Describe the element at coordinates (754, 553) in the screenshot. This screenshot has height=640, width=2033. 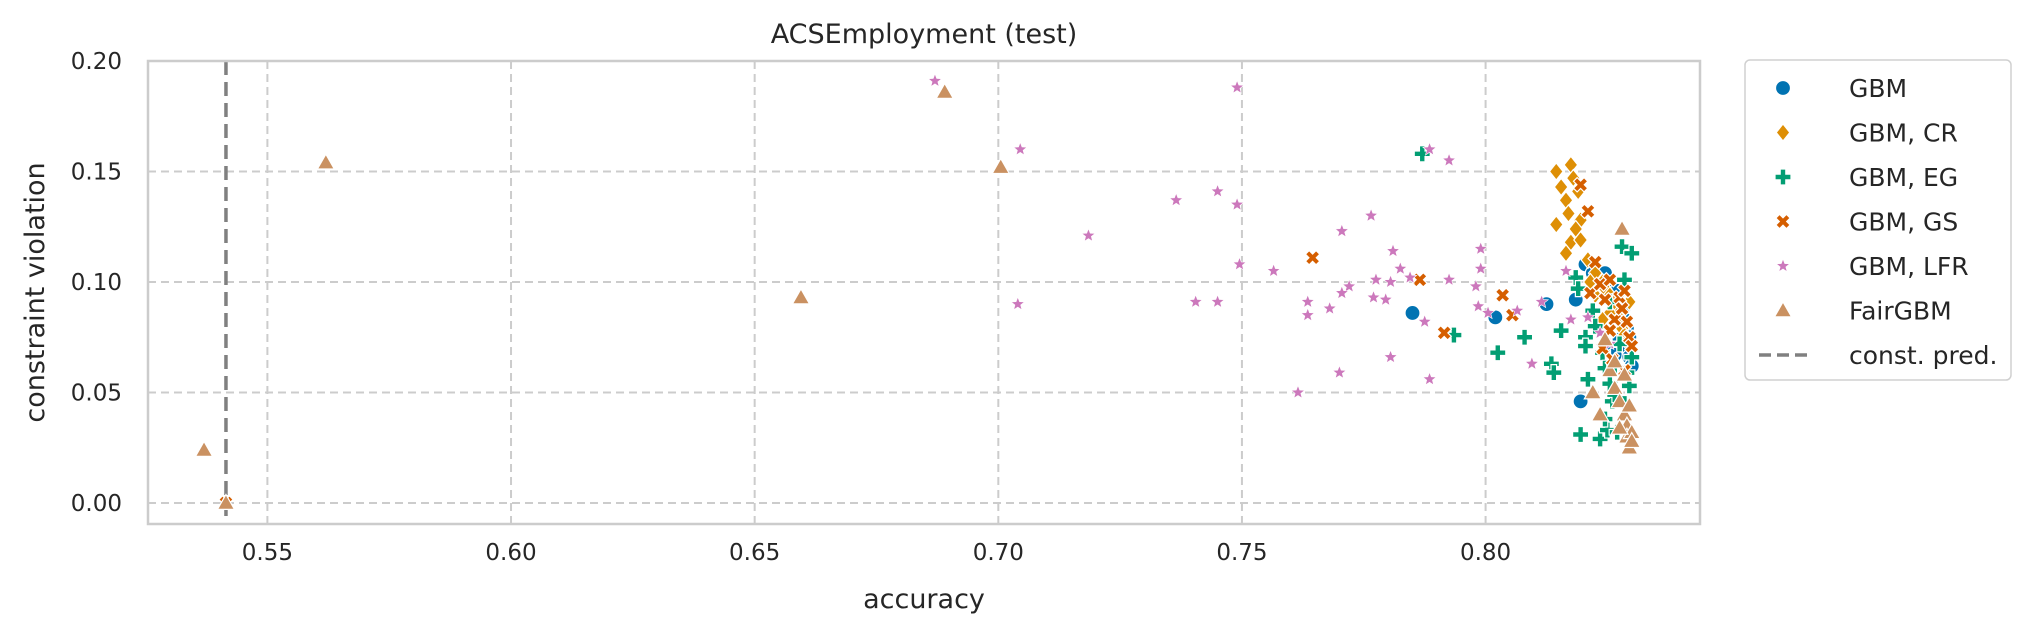
I see `x-tick-label: 0.65` at that location.